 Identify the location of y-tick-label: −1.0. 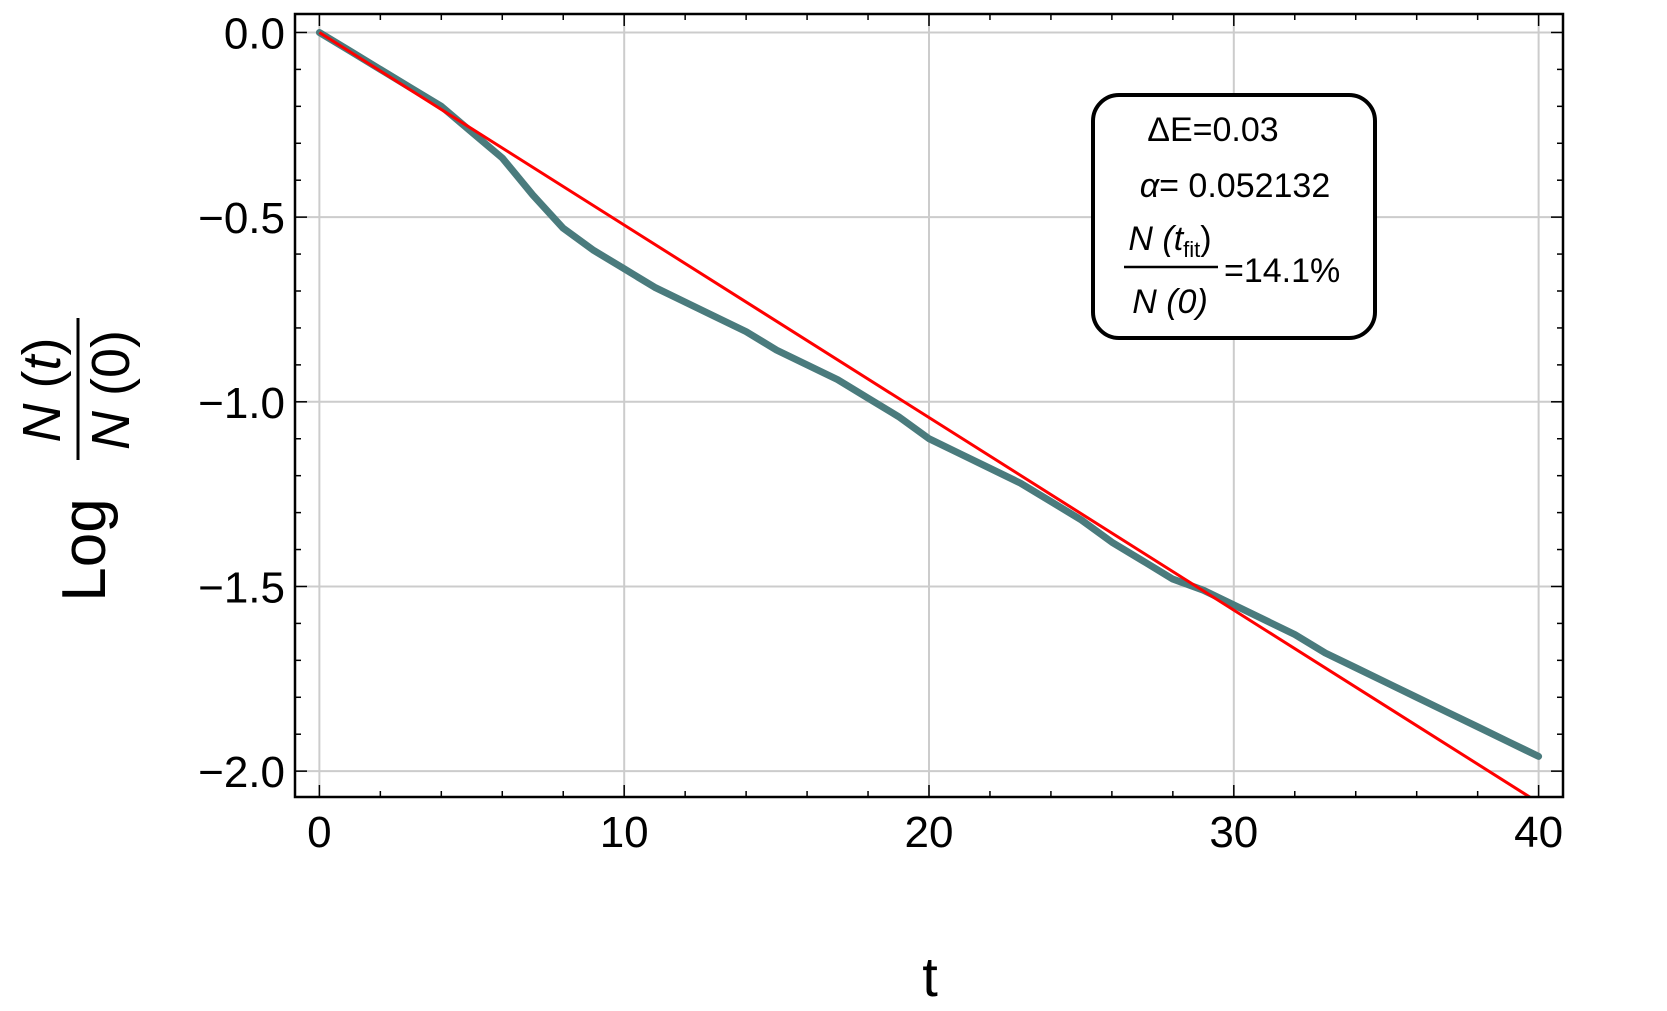
(241, 403).